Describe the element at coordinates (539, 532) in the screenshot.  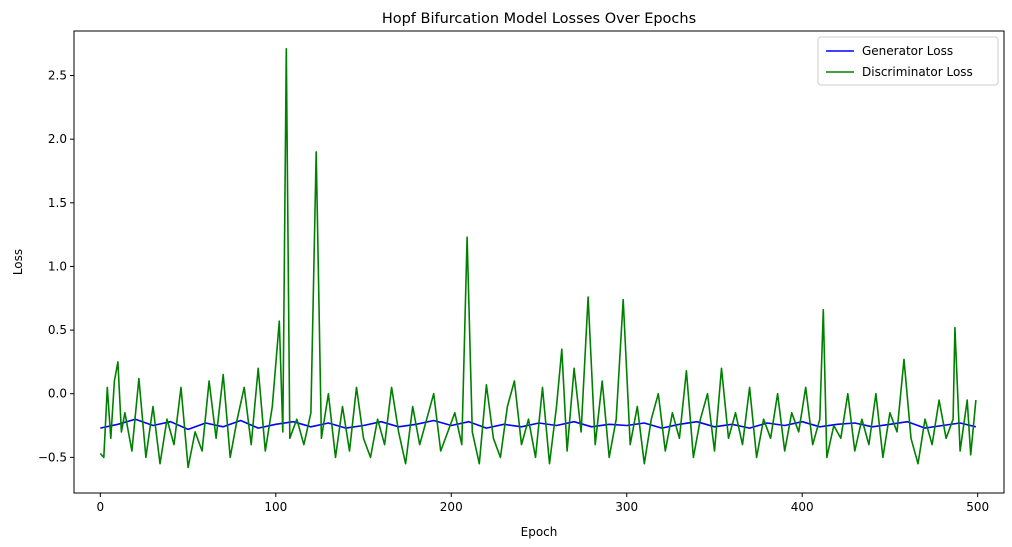
I see `x-axis-label: Epoch` at that location.